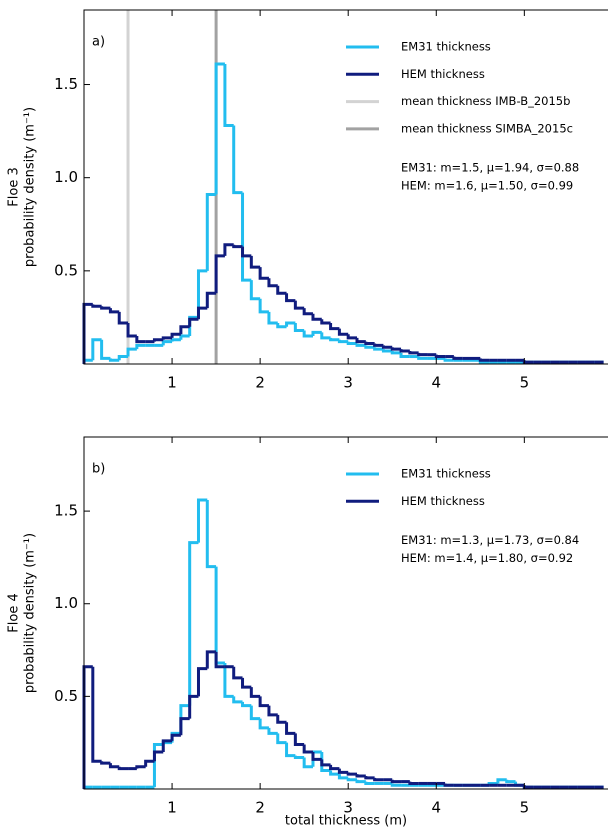 The width and height of the screenshot is (608, 834). I want to click on x-tick-label: 5, so click(525, 383).